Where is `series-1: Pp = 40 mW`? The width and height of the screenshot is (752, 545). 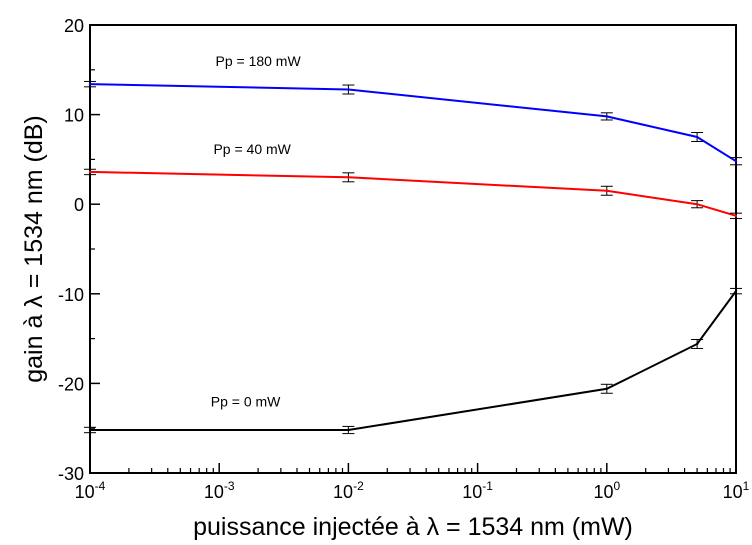
series-1: Pp = 40 mW is located at coordinates (413, 180).